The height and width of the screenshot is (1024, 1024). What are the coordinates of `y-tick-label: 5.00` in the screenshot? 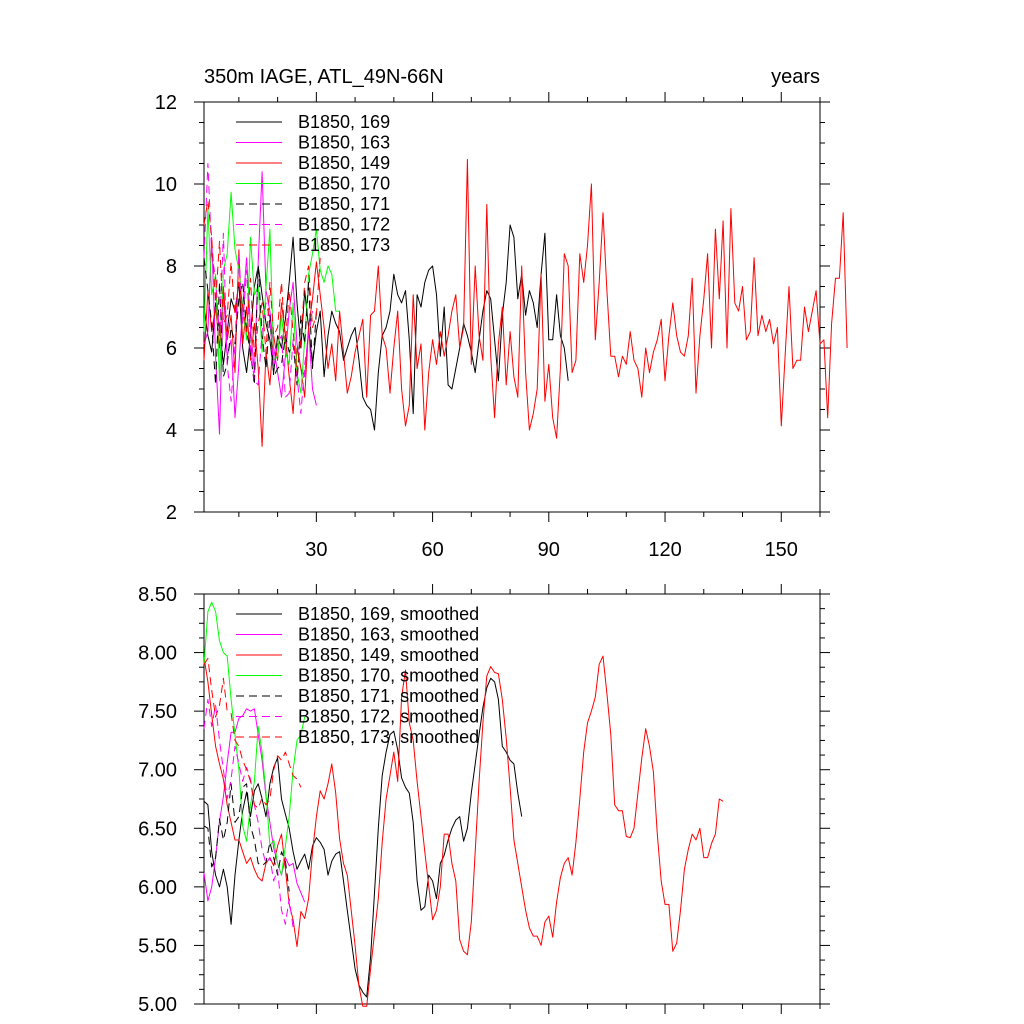 It's located at (157, 1005).